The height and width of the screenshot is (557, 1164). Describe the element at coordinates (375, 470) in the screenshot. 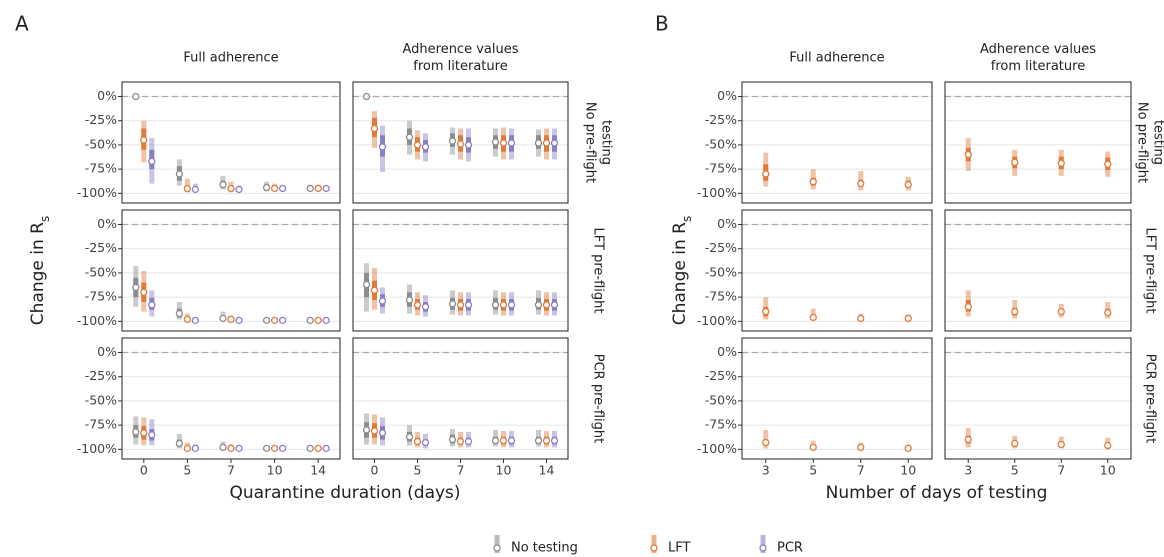

I see `x-tick-label: 0` at that location.